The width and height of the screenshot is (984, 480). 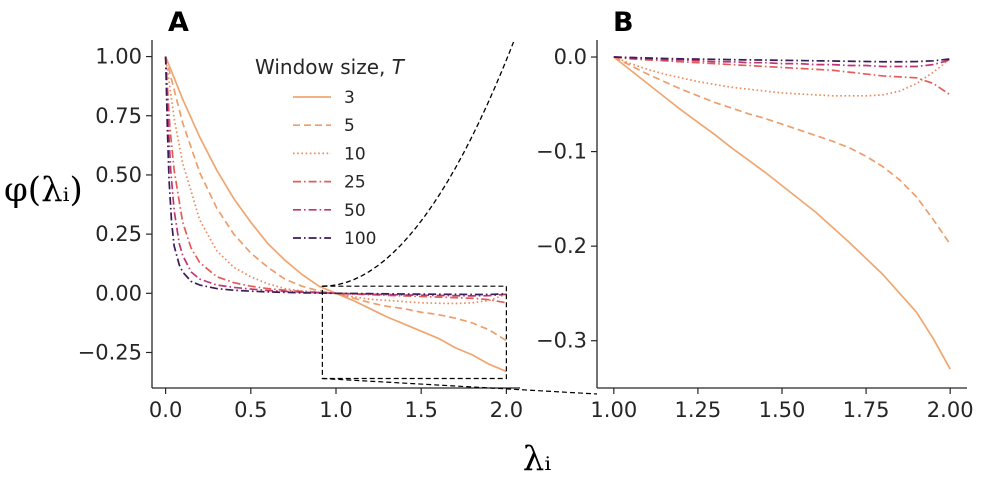 I want to click on y-tick-label: 0.00, so click(x=118, y=293).